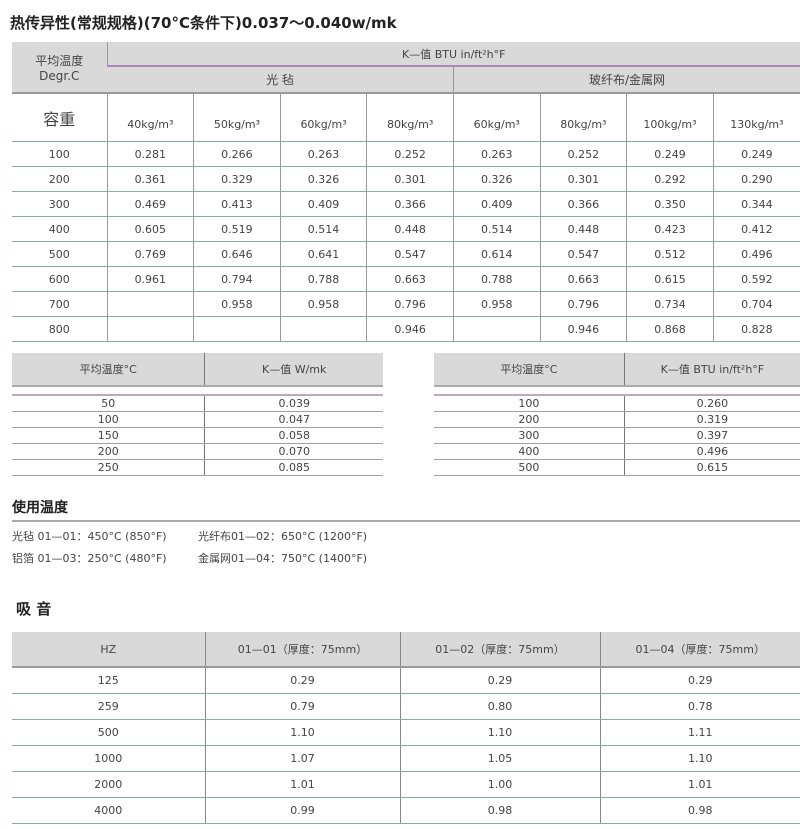 The height and width of the screenshot is (829, 800). Describe the element at coordinates (670, 254) in the screenshot. I see `k-value-cell: 0.512` at that location.